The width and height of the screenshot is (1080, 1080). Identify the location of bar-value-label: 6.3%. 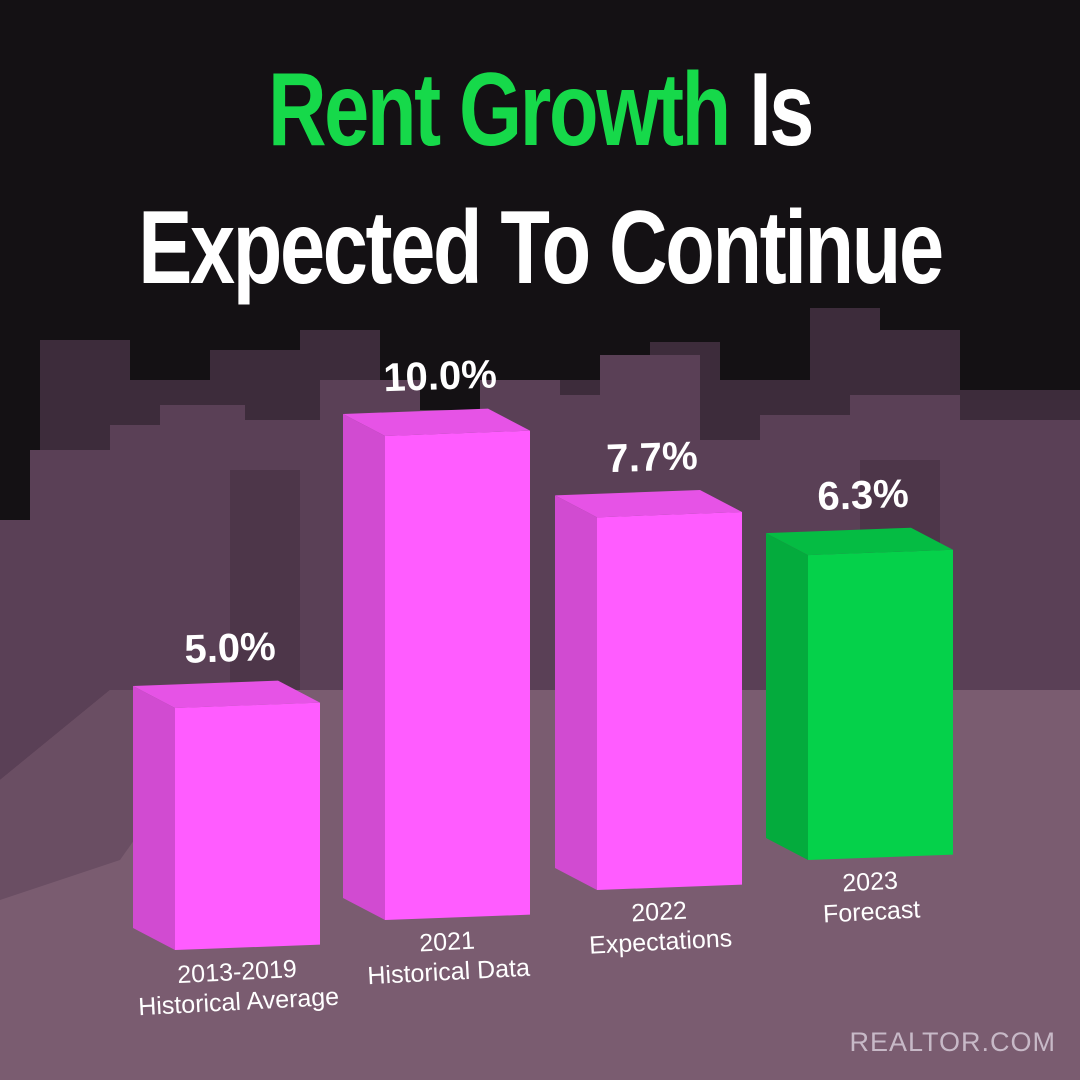
(863, 495).